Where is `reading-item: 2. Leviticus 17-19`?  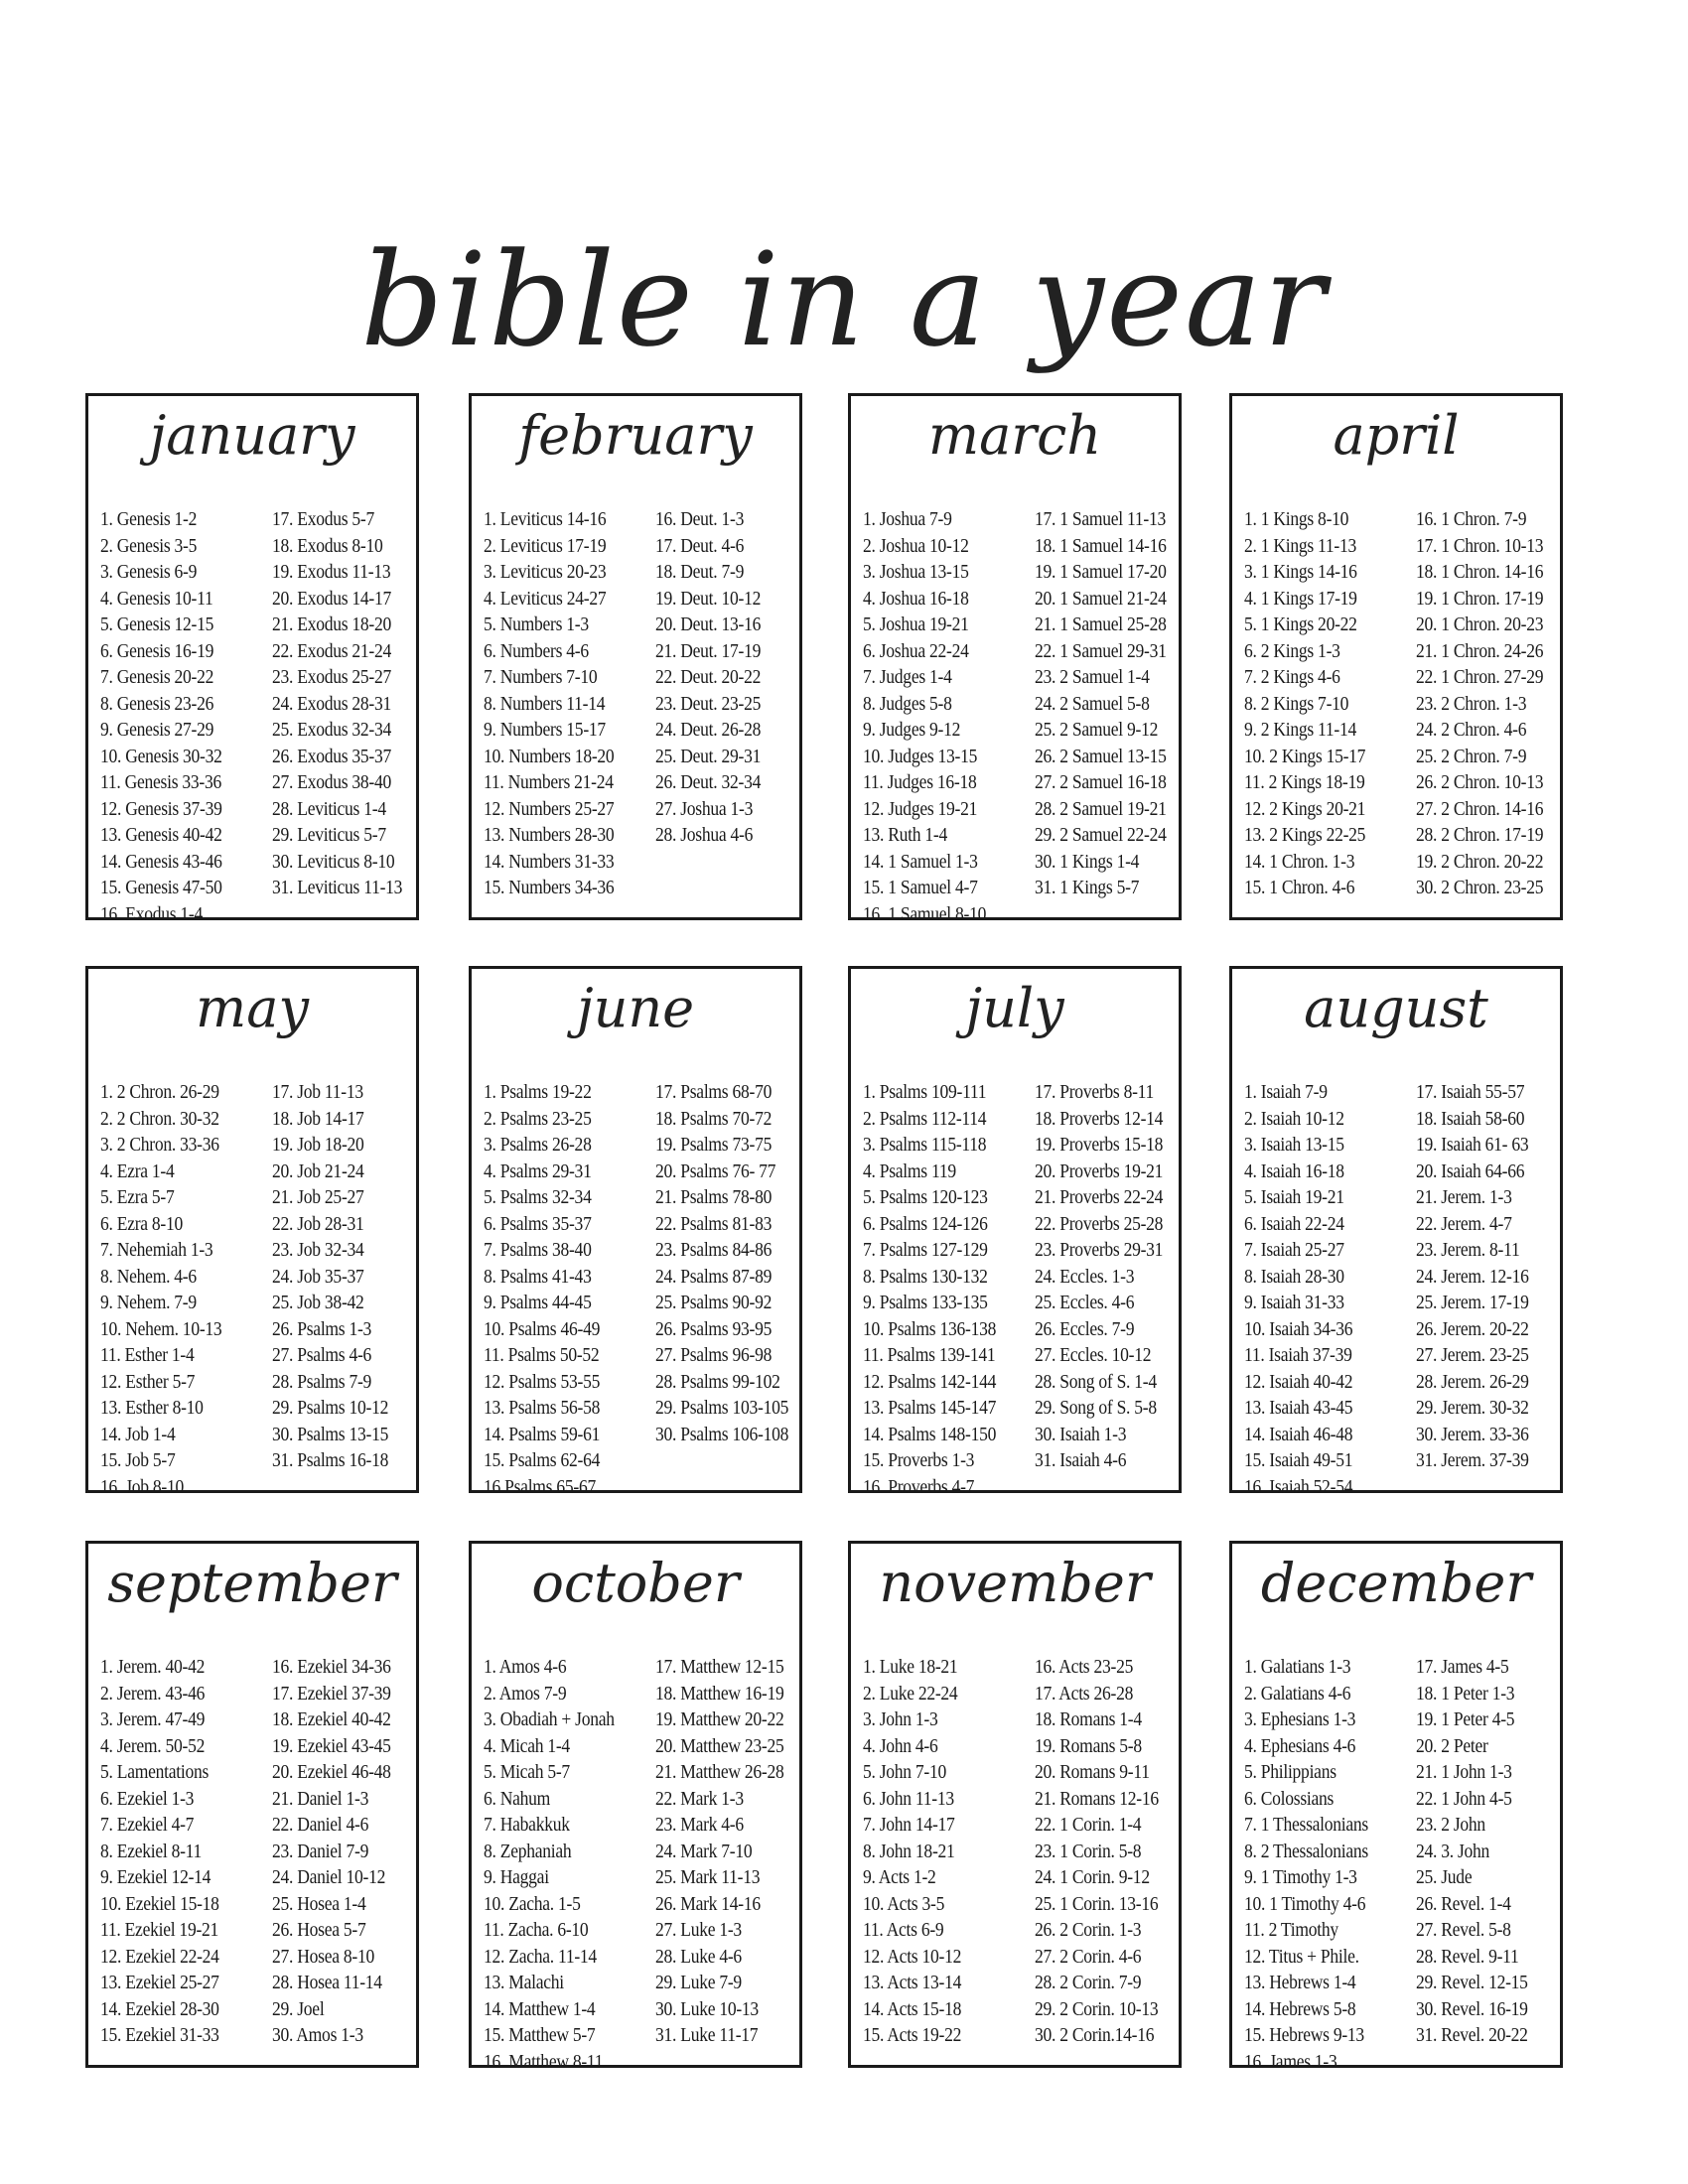 reading-item: 2. Leviticus 17-19 is located at coordinates (545, 546).